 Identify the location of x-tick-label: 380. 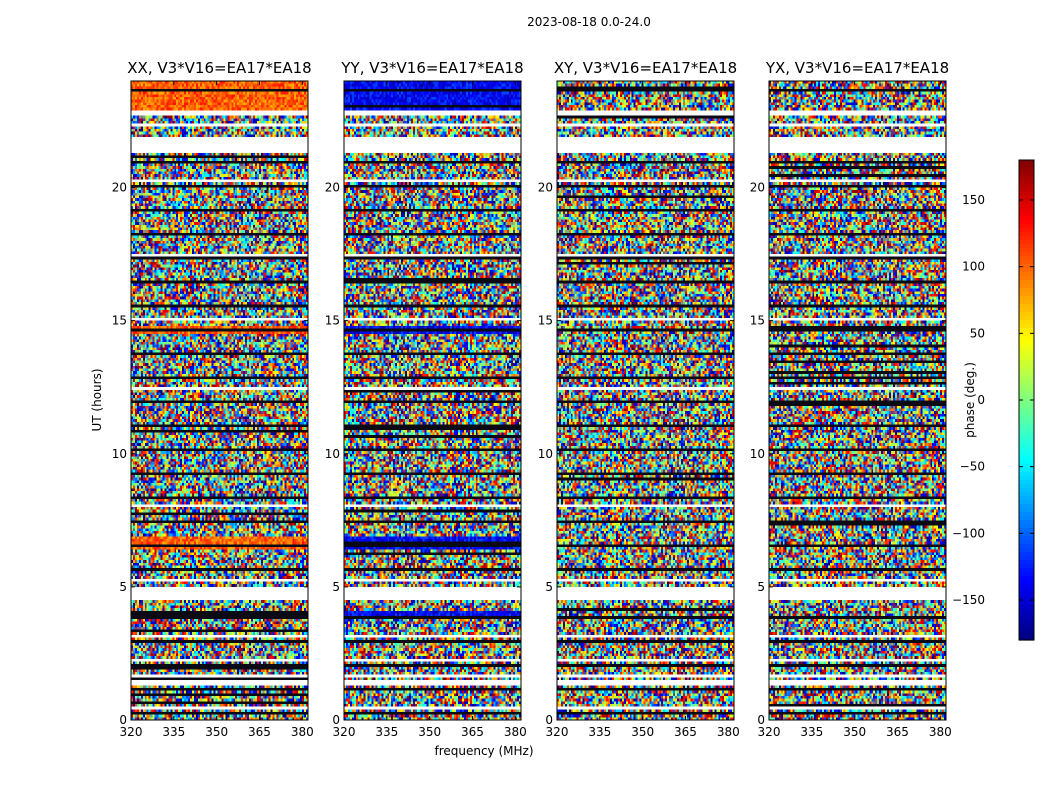
(302, 732).